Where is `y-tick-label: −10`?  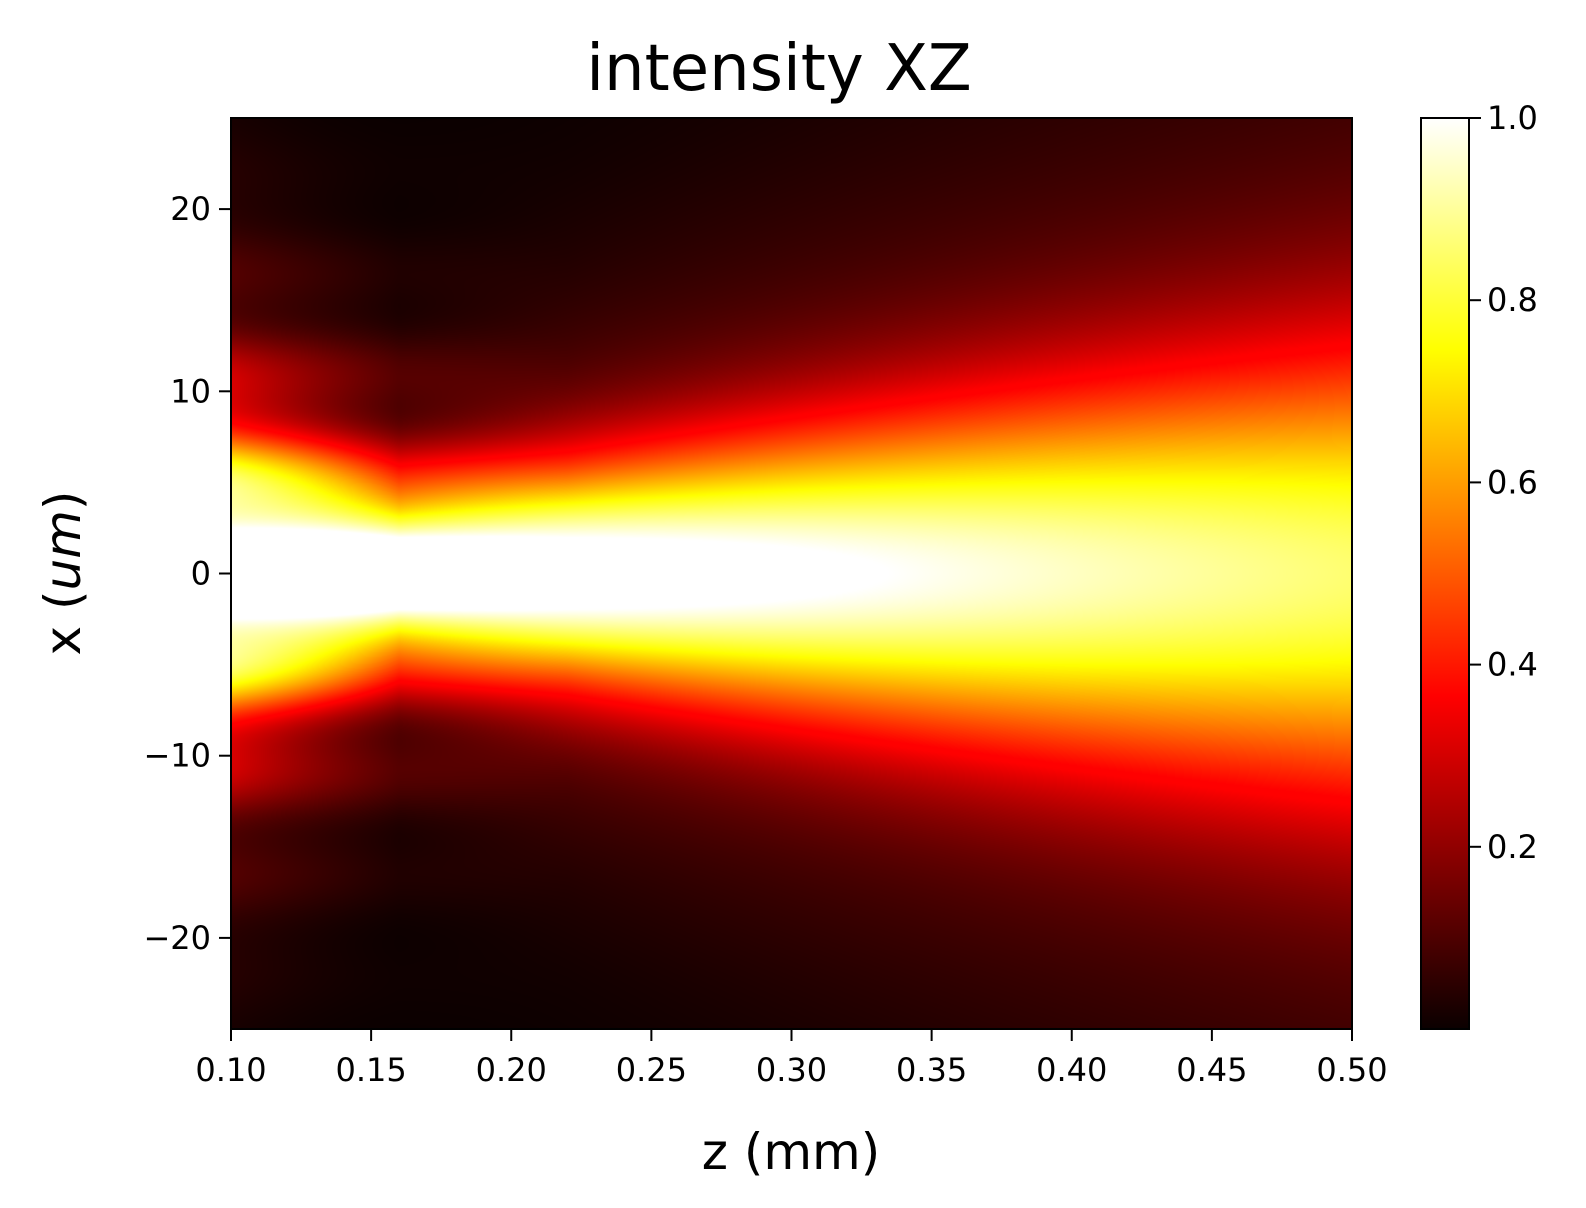 y-tick-label: −10 is located at coordinates (177, 756).